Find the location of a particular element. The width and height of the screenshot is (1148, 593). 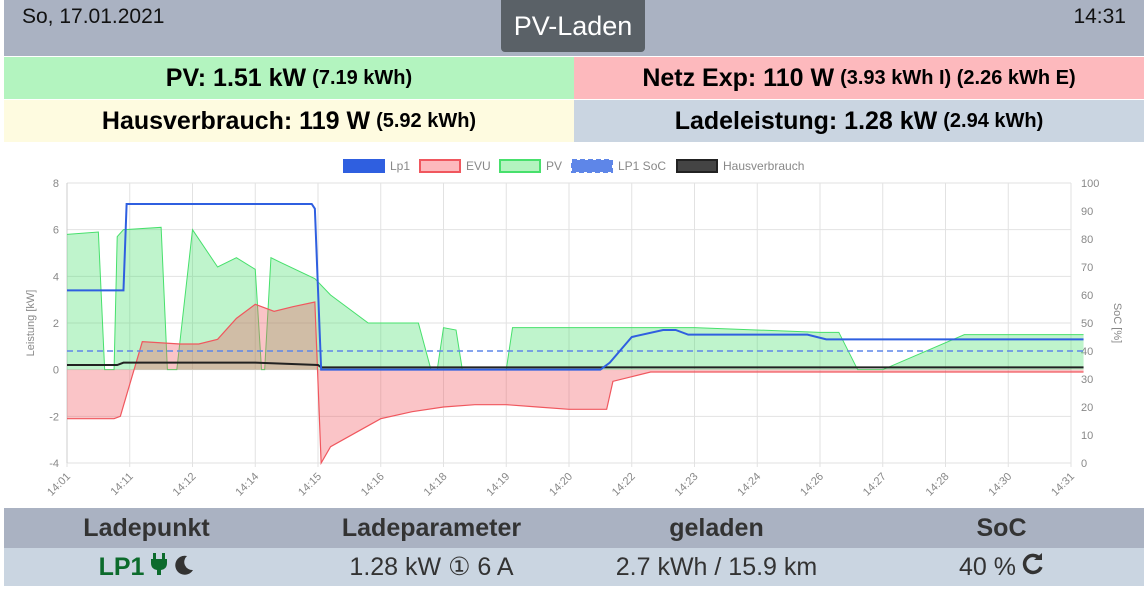

y-tick-label: 8 is located at coordinates (56, 184).